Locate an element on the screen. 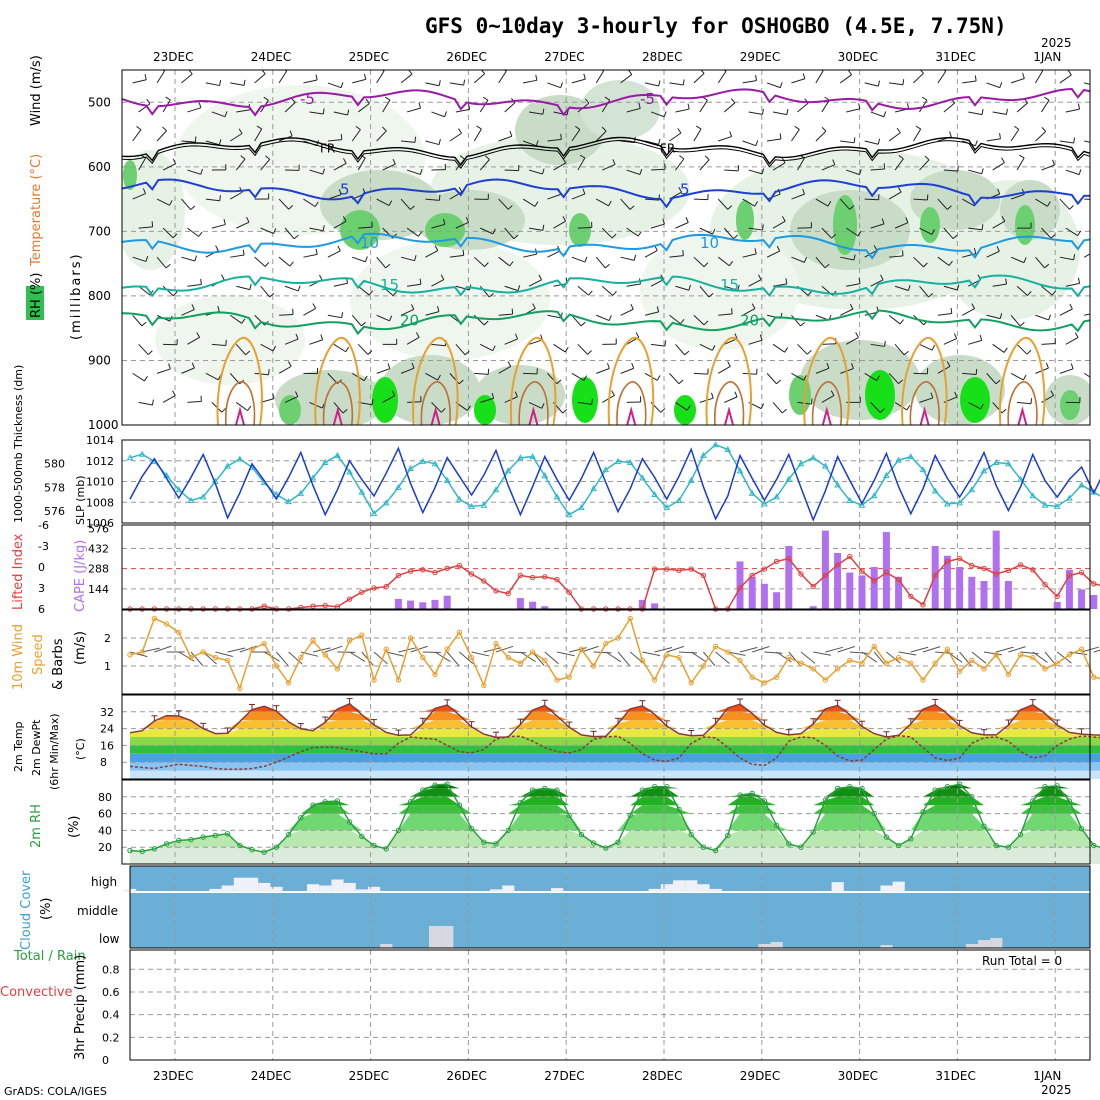 This screenshot has height=1100, width=1100. rh-band is located at coordinates (615, 822).